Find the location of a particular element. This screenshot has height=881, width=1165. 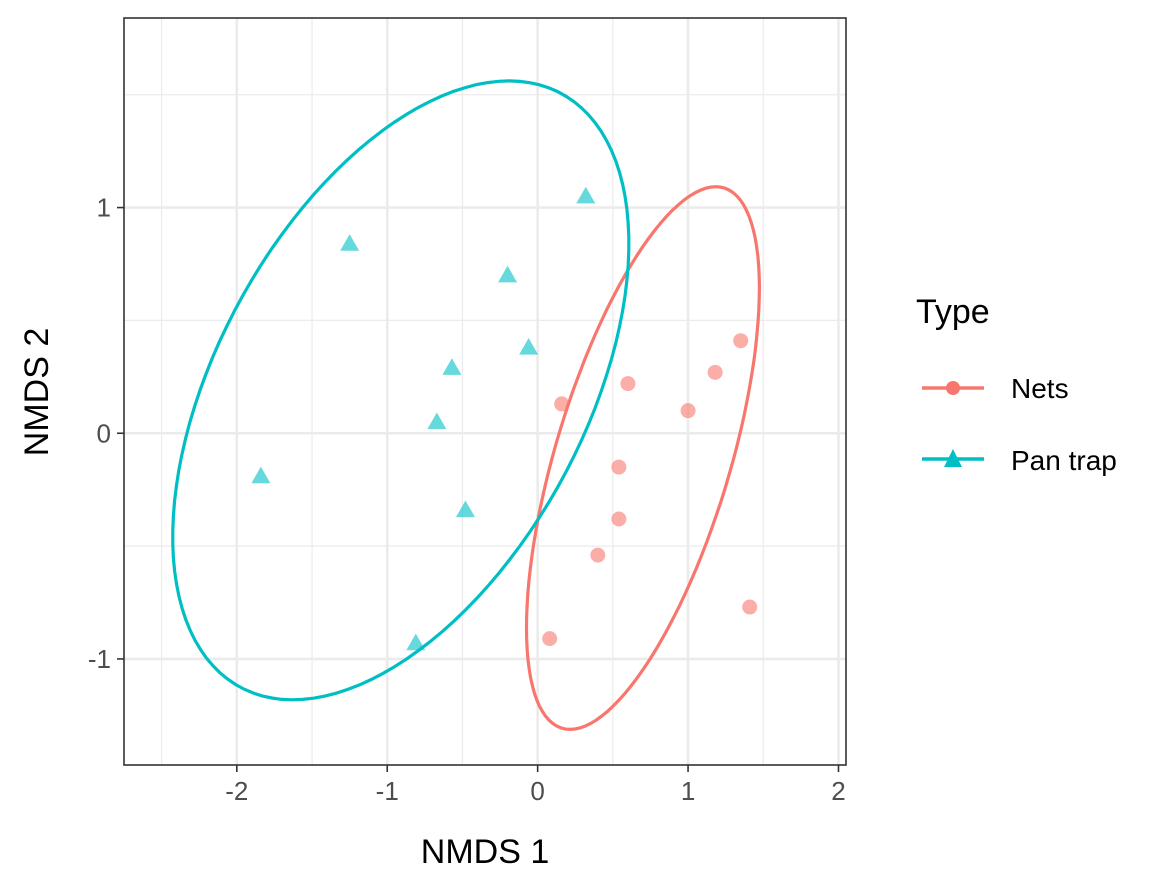

legend-label-pan-trap: Pan trap is located at coordinates (1064, 460).